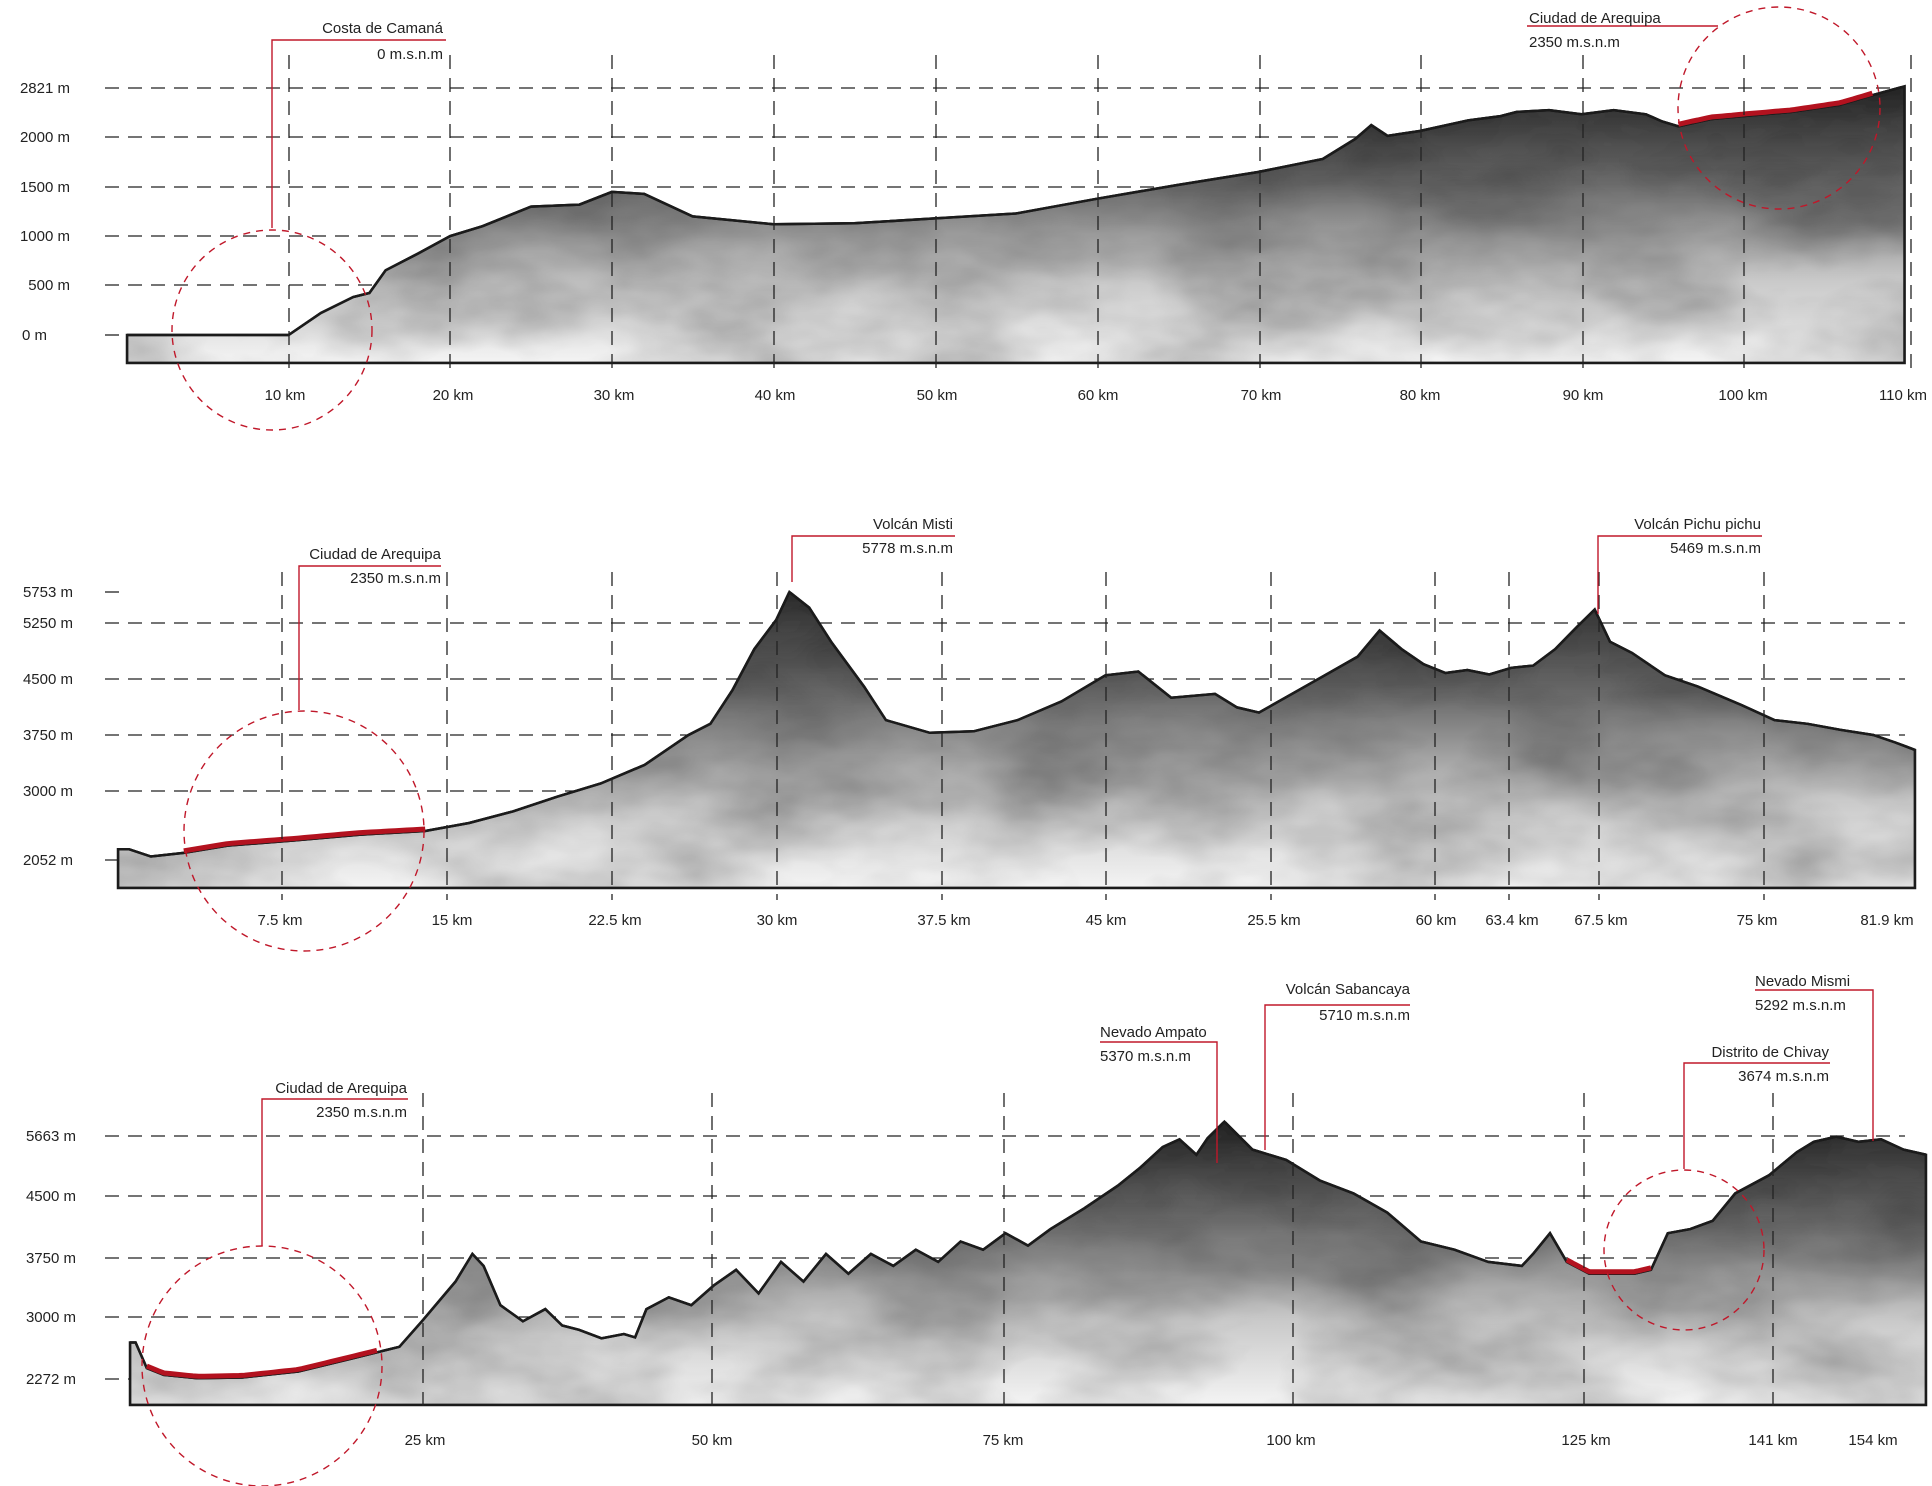  I want to click on x-tick-label: 63.4 km, so click(1511, 920).